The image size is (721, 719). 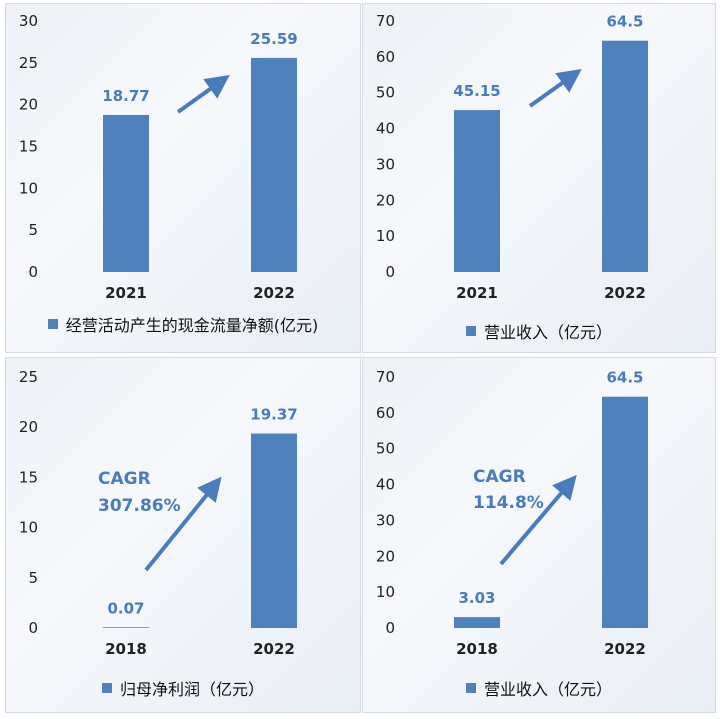 I want to click on data-label: 3.03, so click(x=476, y=598).